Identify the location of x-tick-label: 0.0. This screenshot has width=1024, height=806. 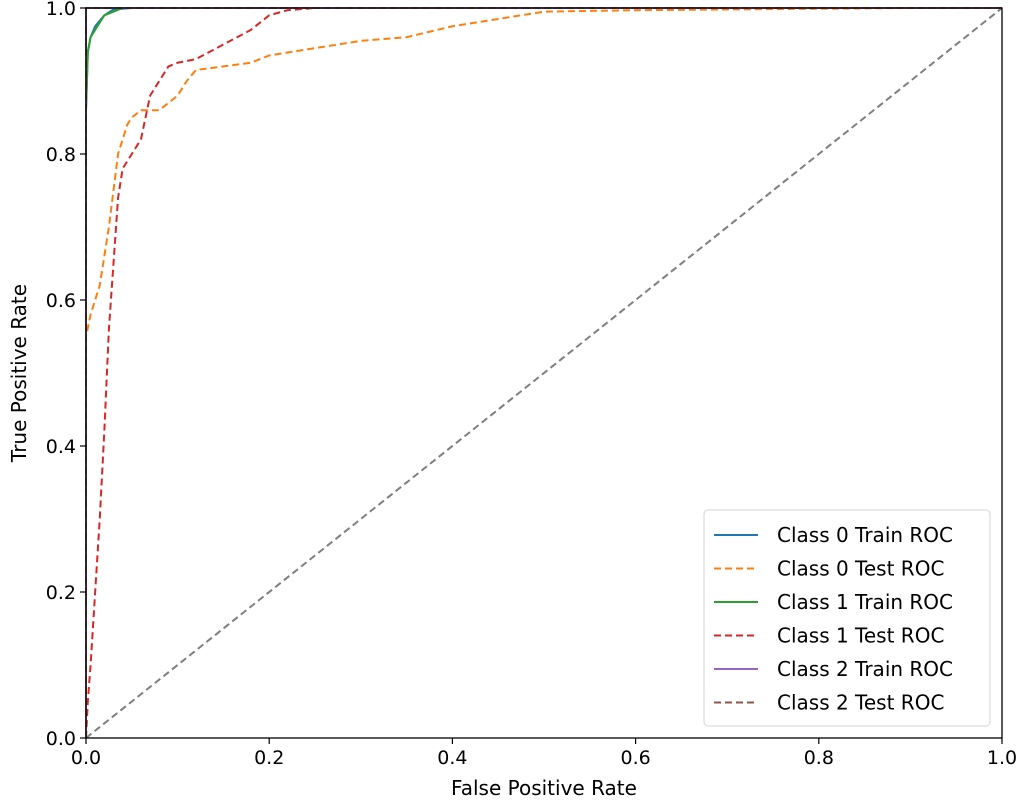
(86, 758).